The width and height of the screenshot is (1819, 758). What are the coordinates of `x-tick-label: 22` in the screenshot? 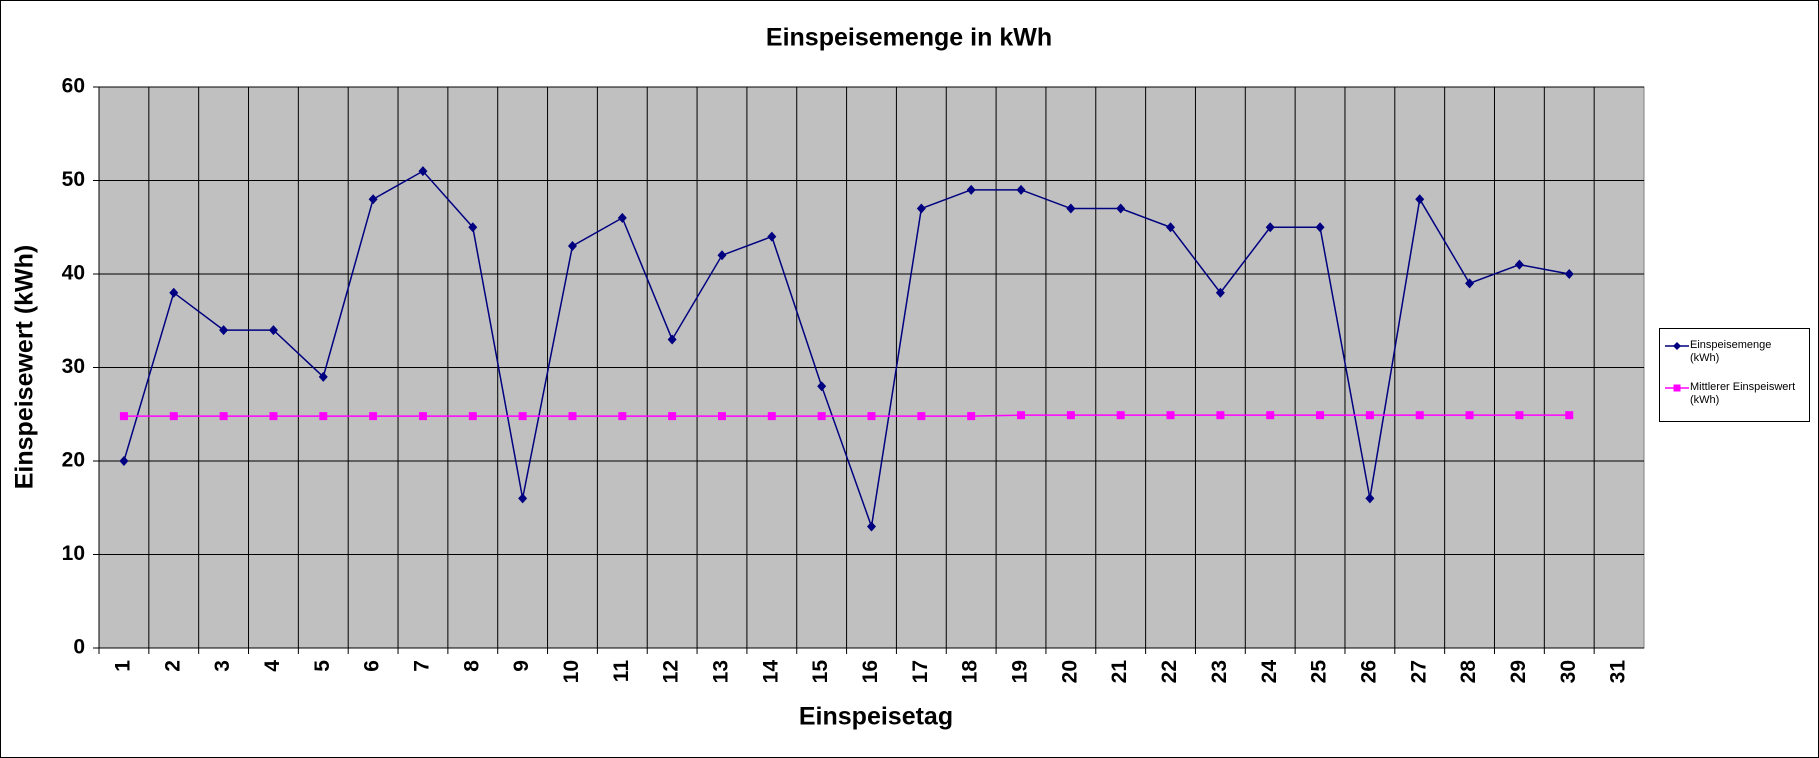 It's located at (1169, 671).